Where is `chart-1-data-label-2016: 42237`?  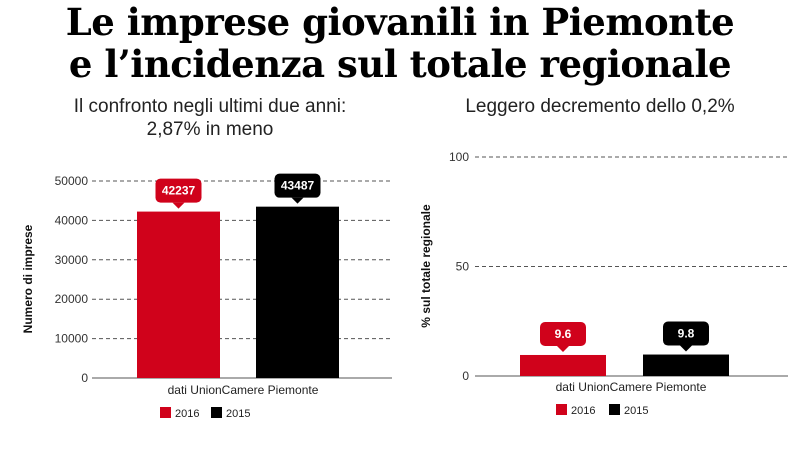 chart-1-data-label-2016: 42237 is located at coordinates (179, 191).